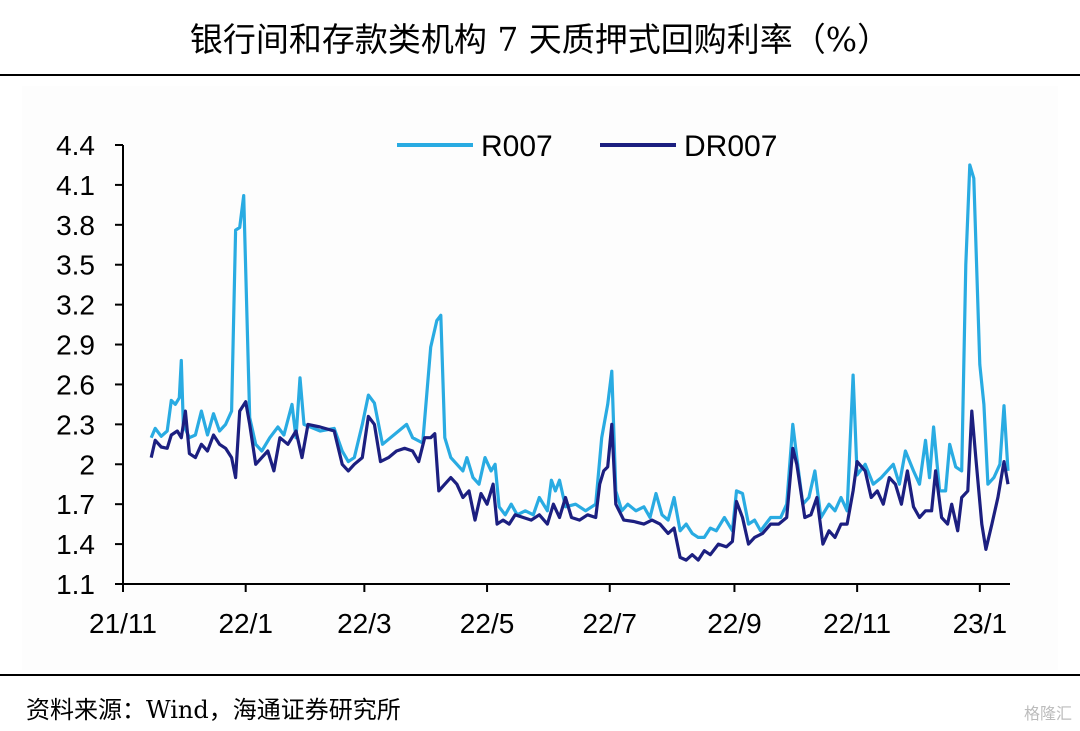 Image resolution: width=1080 pixels, height=731 pixels. What do you see at coordinates (517, 146) in the screenshot?
I see `legend-label-r007: R007` at bounding box center [517, 146].